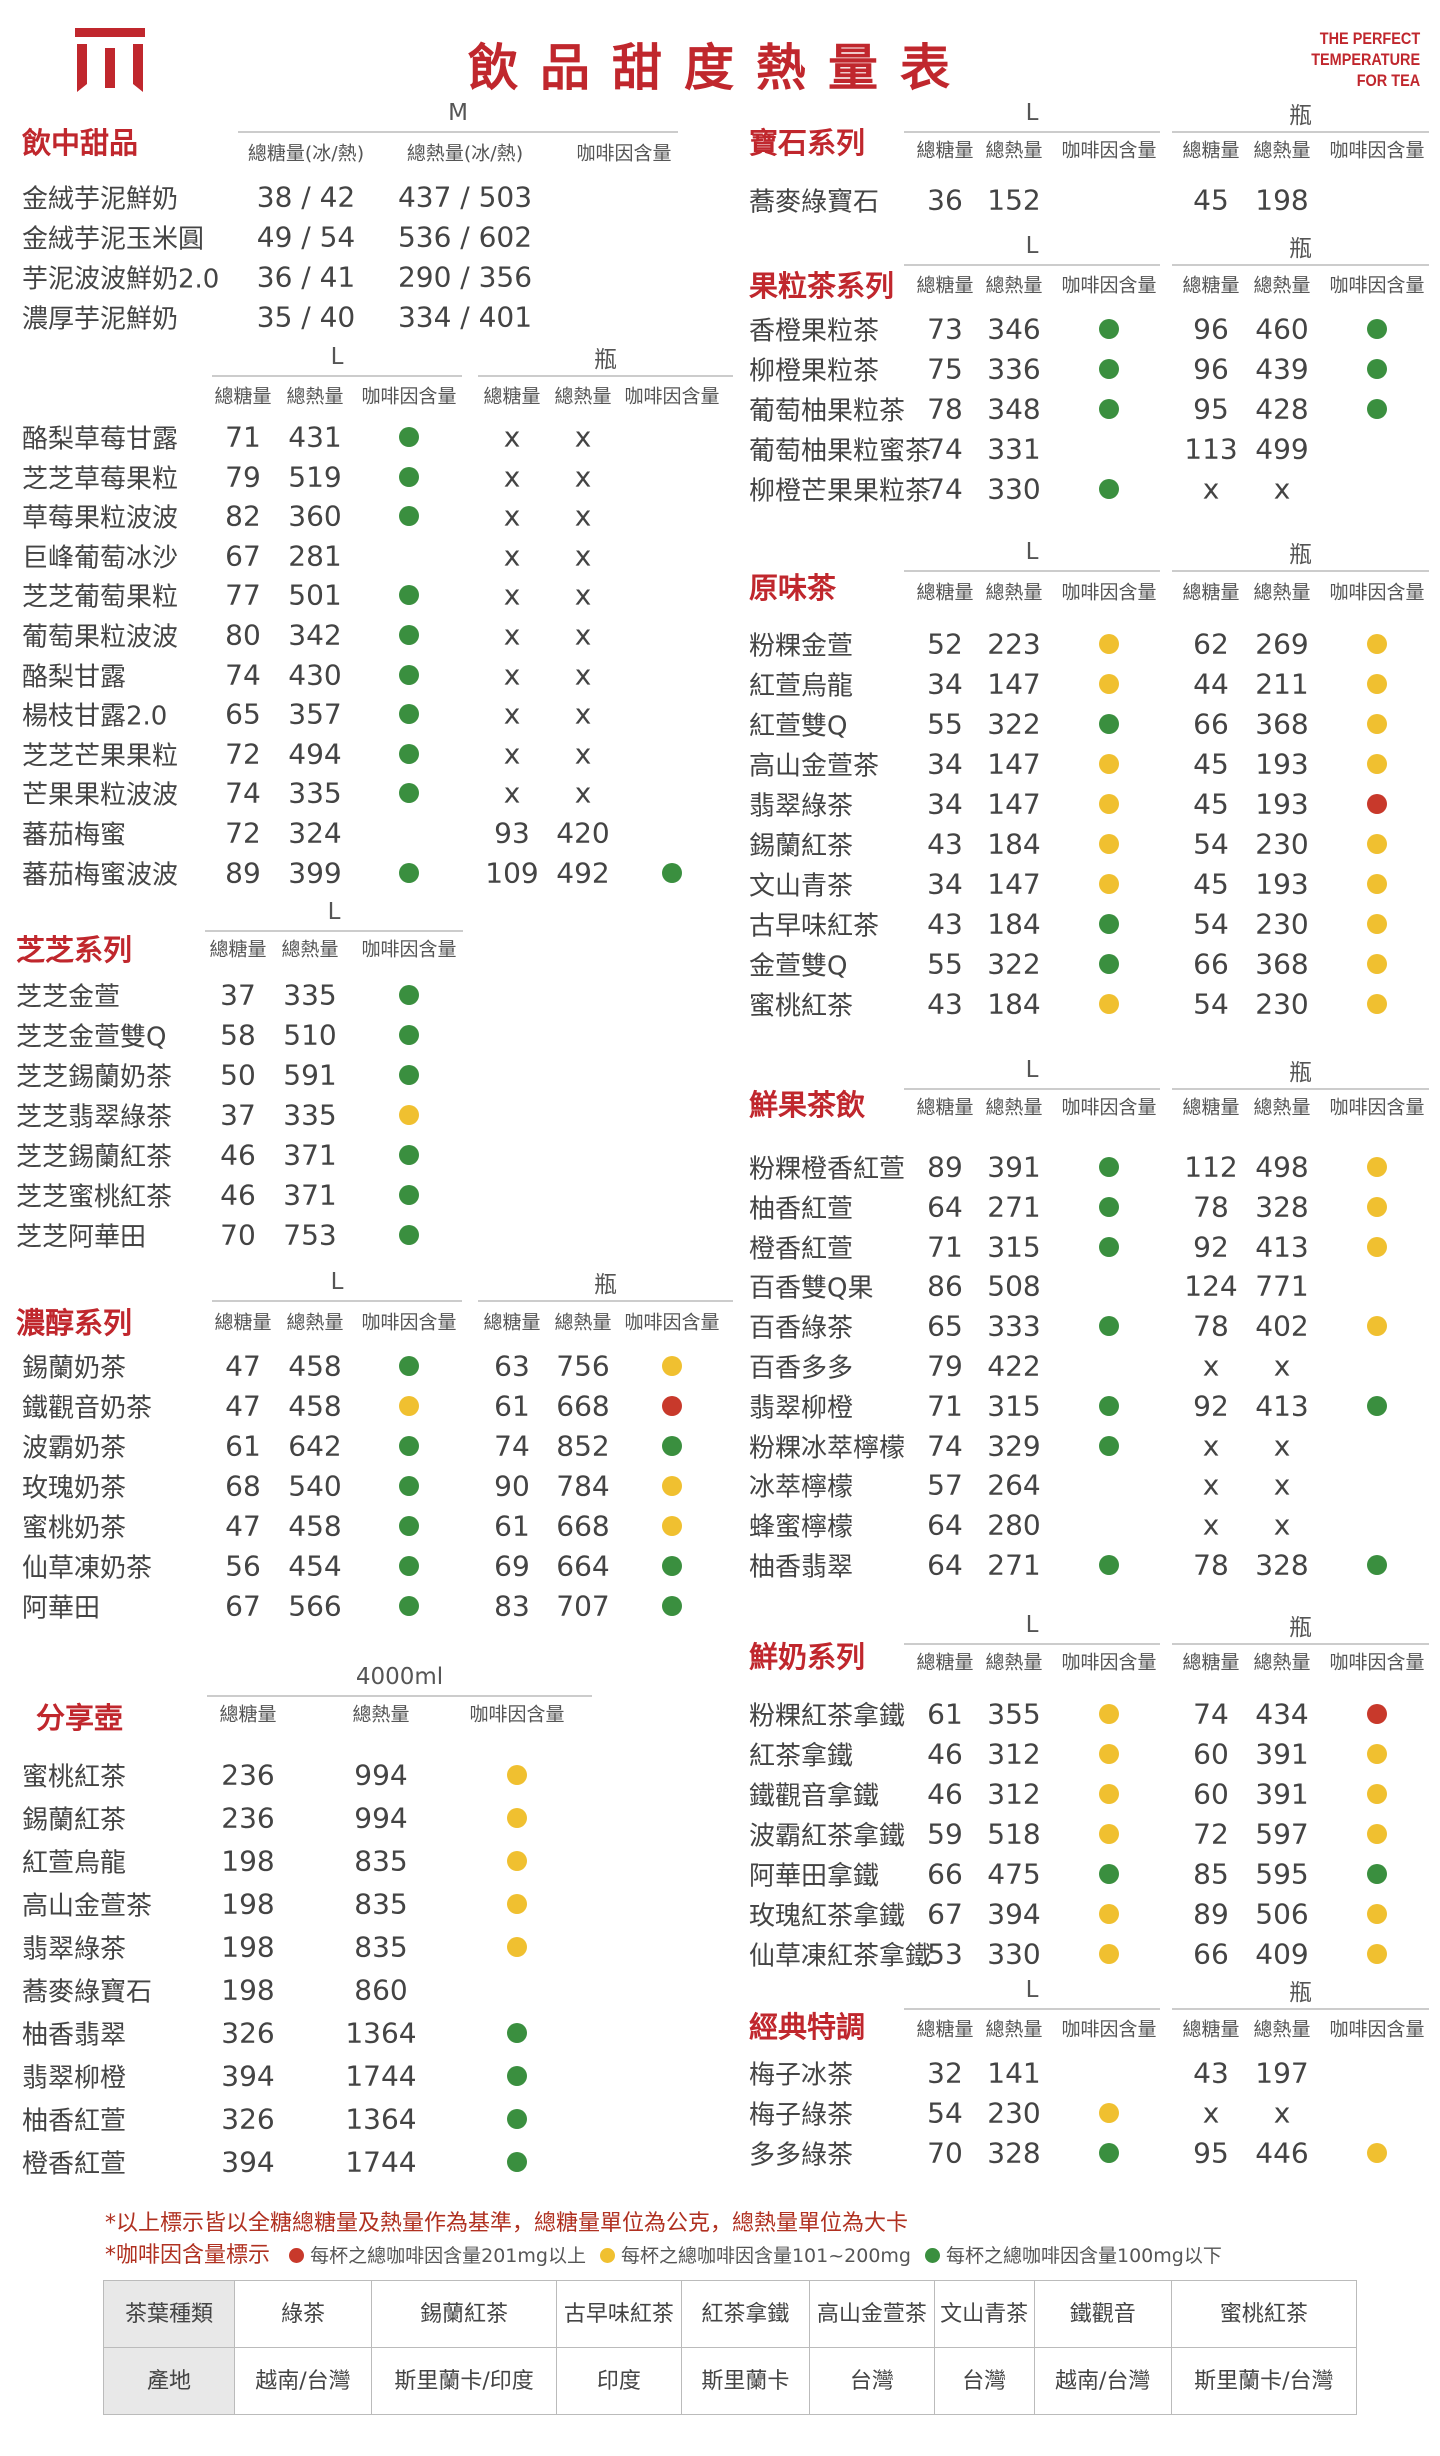 The image size is (1440, 2456). Describe the element at coordinates (243, 437) in the screenshot. I see `sugar-value: 71` at that location.